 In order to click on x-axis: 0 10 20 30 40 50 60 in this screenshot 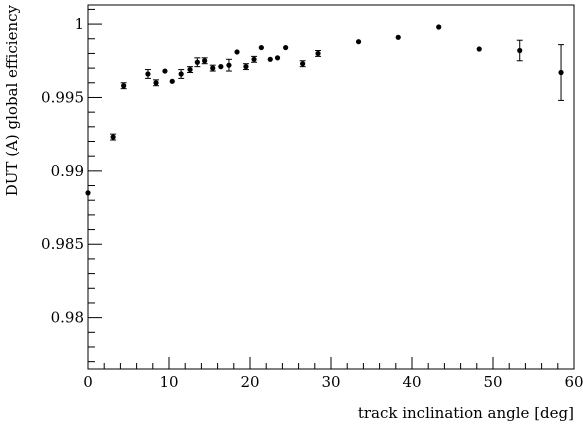, I will do `click(333, 374)`.